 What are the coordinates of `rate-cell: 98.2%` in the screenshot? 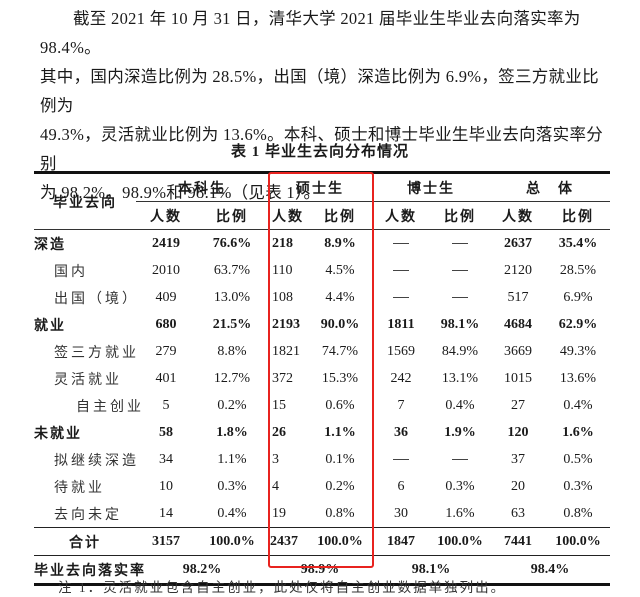 It's located at (202, 570).